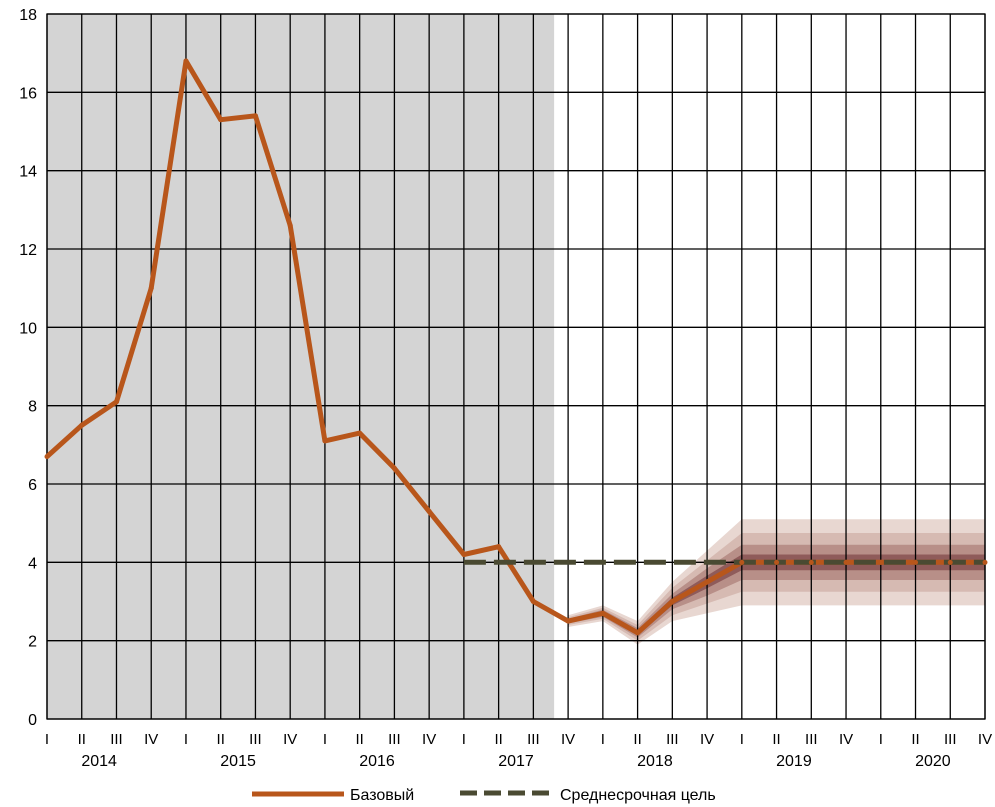 Image resolution: width=995 pixels, height=807 pixels. Describe the element at coordinates (794, 761) in the screenshot. I see `x-tick-year-label: 2019` at that location.